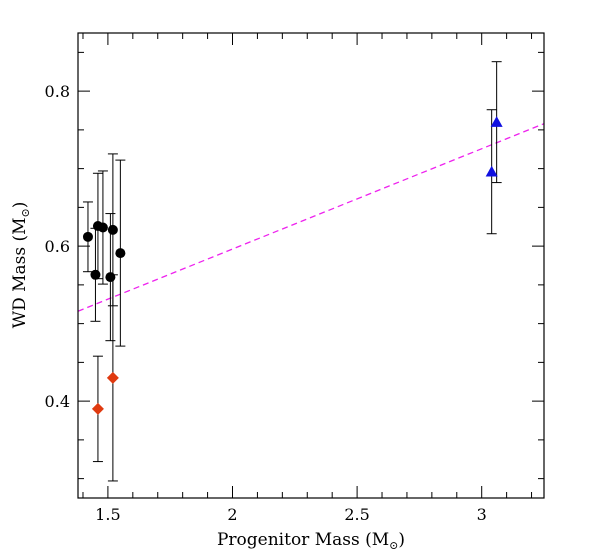  I want to click on x-tick-label: 2, so click(232, 514).